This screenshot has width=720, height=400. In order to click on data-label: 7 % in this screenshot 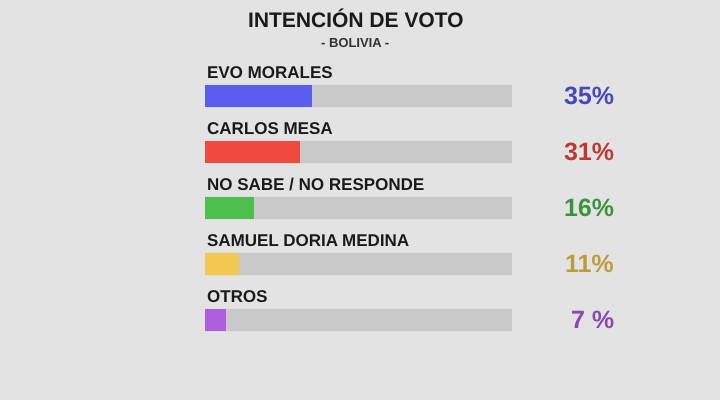, I will do `click(592, 320)`.